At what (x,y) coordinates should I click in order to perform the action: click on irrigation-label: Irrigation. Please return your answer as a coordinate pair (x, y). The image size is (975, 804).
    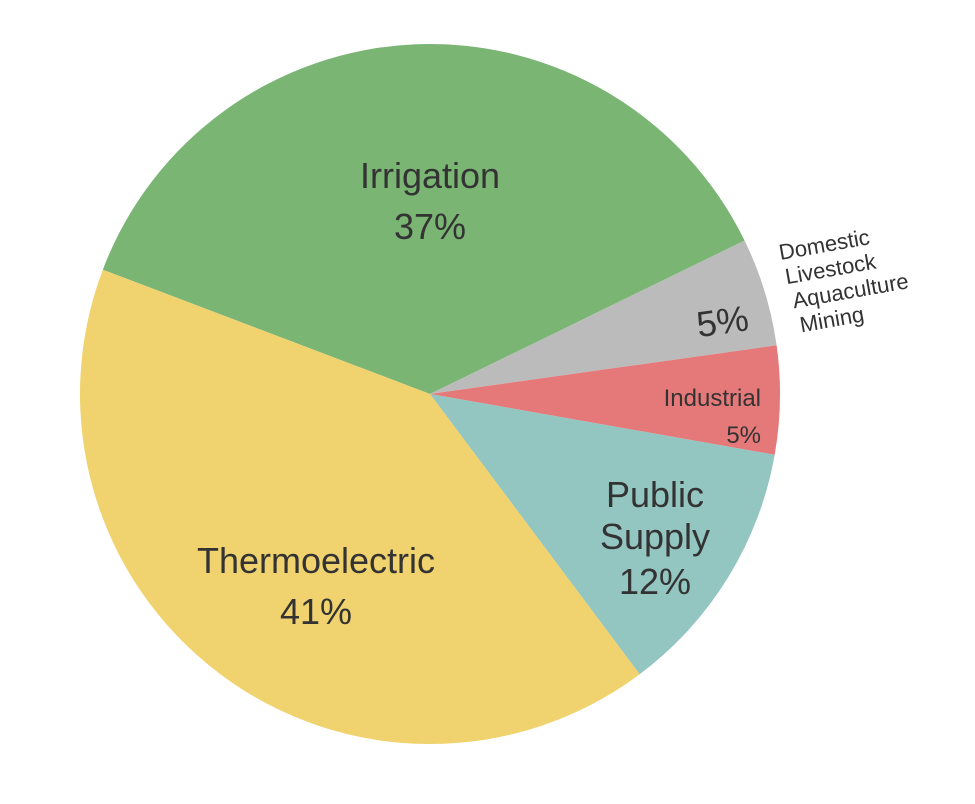
    Looking at the image, I should click on (430, 175).